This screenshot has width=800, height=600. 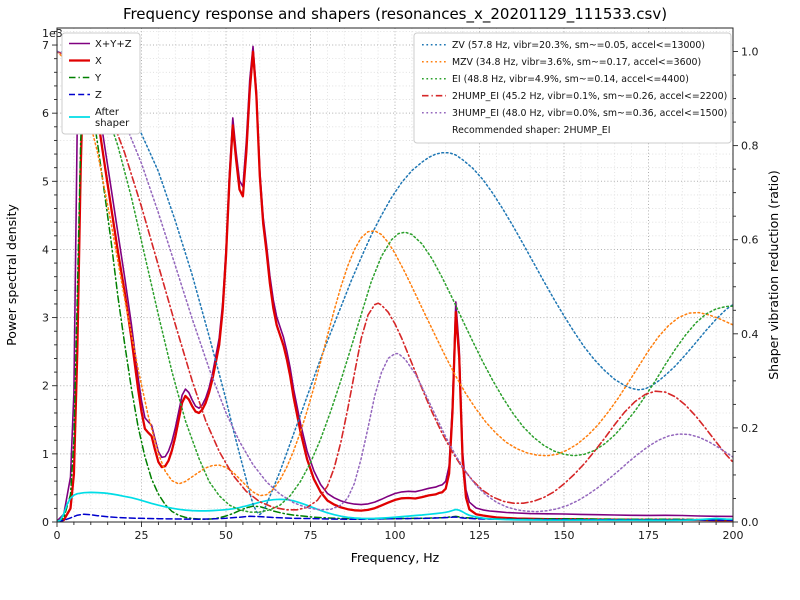 What do you see at coordinates (750, 522) in the screenshot?
I see `y-right-tick-label: 0.0` at bounding box center [750, 522].